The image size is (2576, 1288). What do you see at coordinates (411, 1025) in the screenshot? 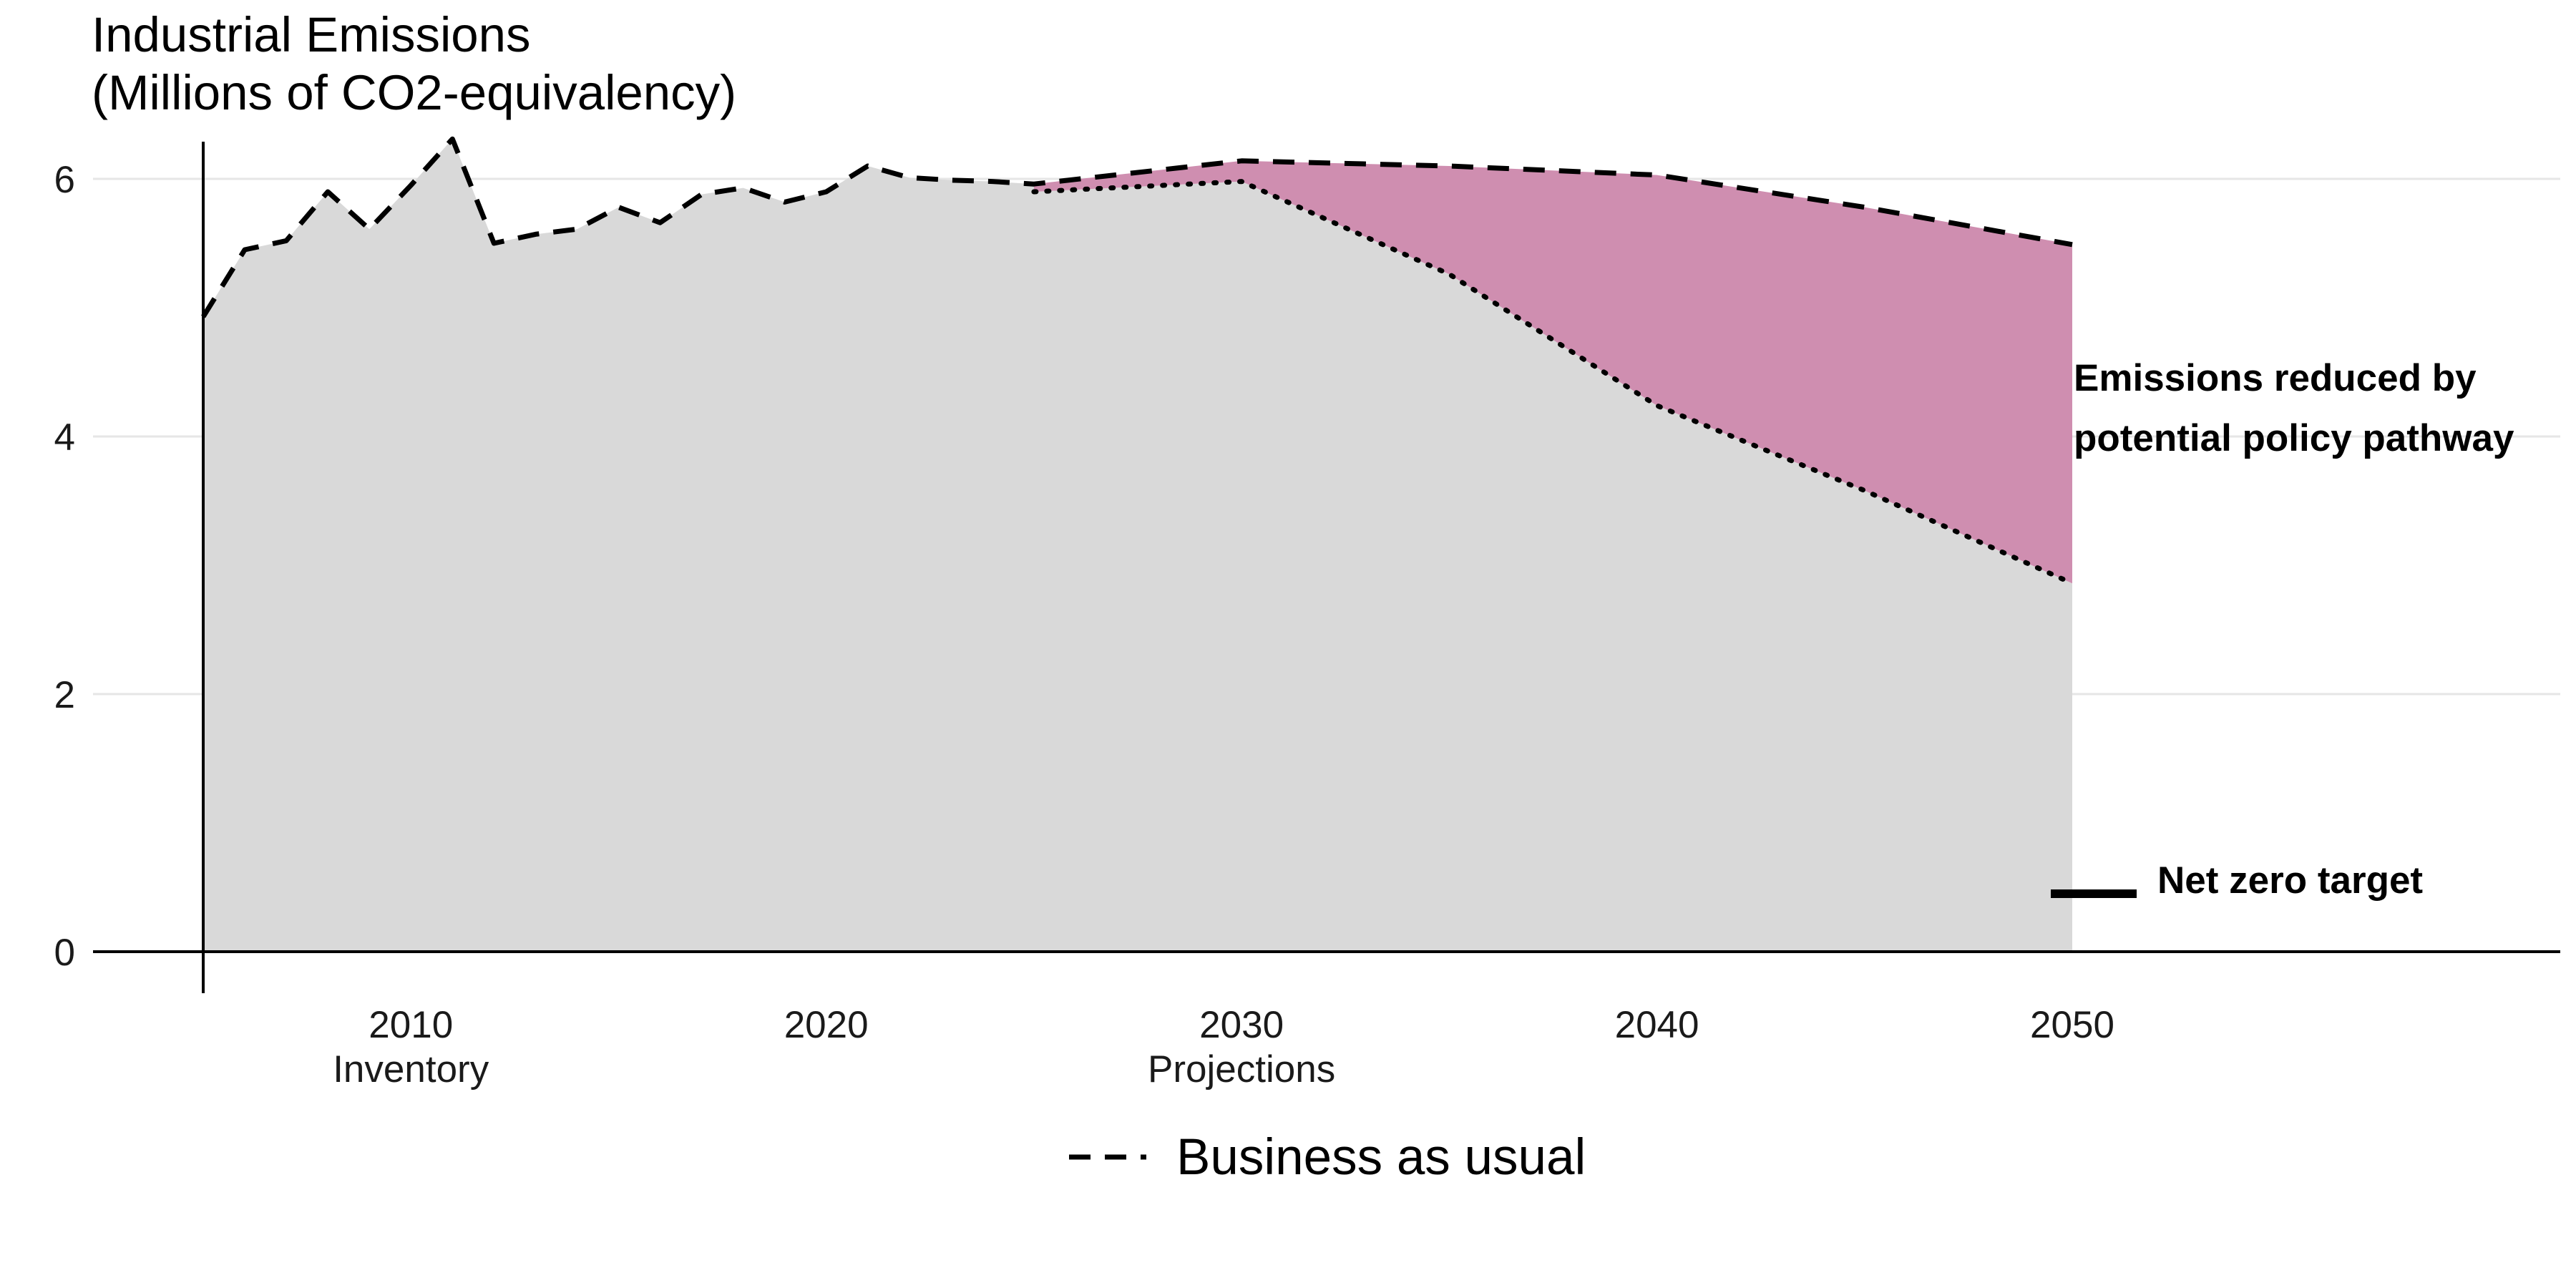
I see `x-tick-label-2010: 2010` at bounding box center [411, 1025].